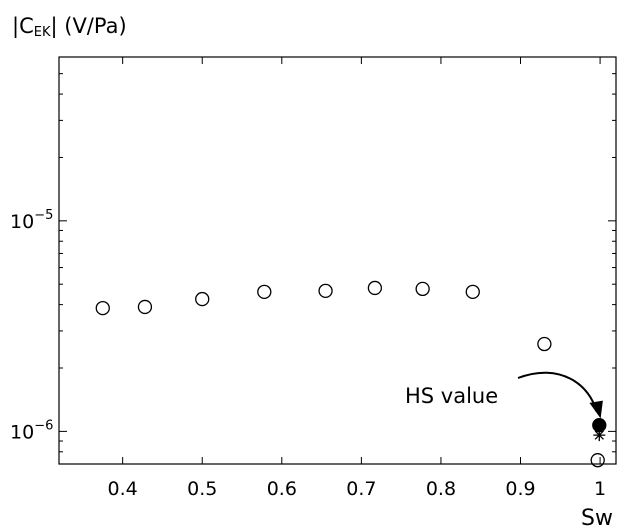 The width and height of the screenshot is (619, 529). I want to click on annotation-text: HS value, so click(451, 396).